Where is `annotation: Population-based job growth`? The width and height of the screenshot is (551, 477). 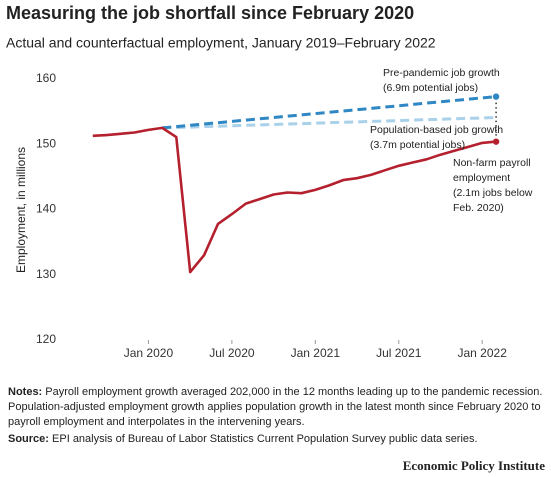
annotation: Population-based job growth is located at coordinates (436, 130).